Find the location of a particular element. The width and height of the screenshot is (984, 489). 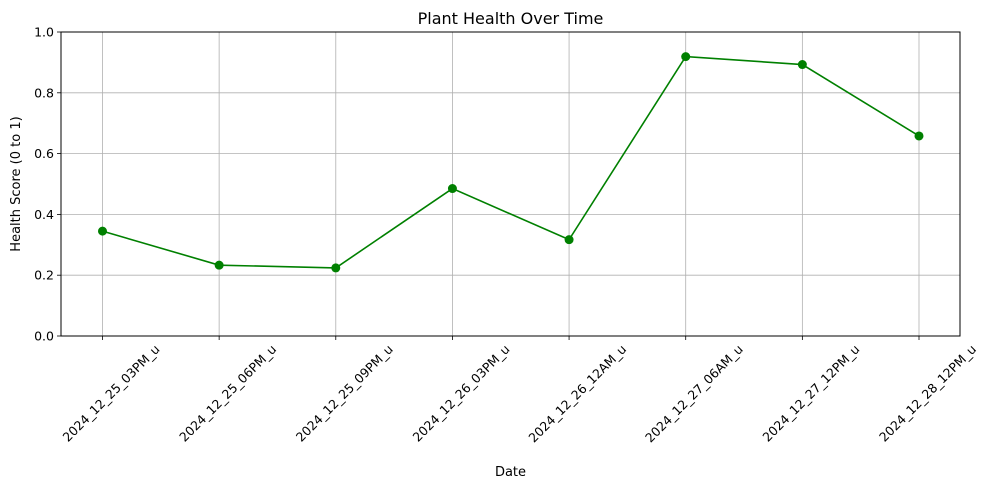

y-tick-label: 0.0 is located at coordinates (44, 336).